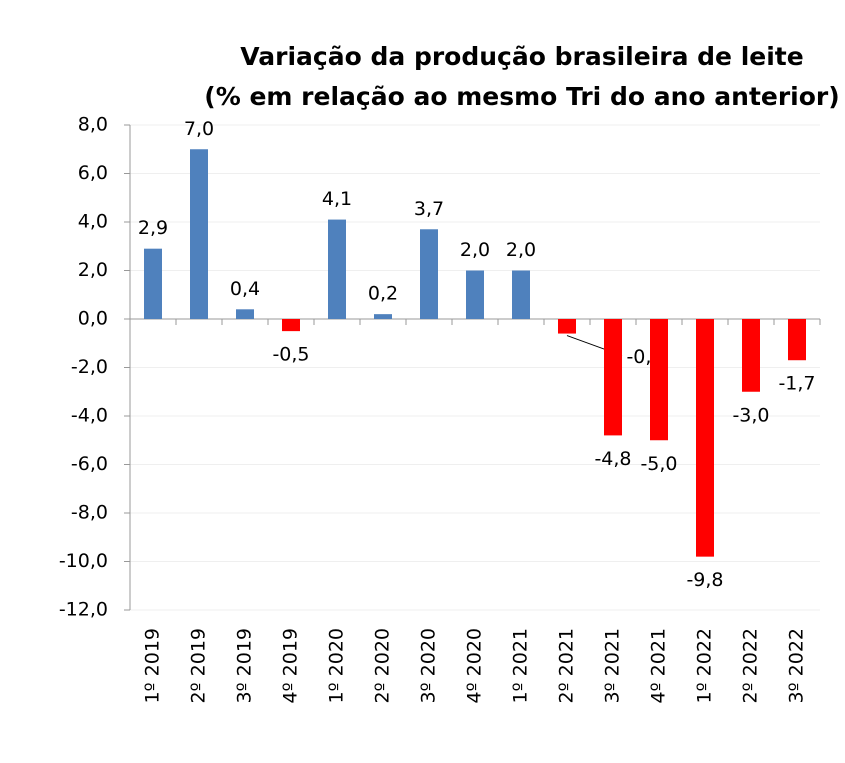 Image resolution: width=845 pixels, height=763 pixels. What do you see at coordinates (383, 294) in the screenshot?
I see `data-label: 0,2` at bounding box center [383, 294].